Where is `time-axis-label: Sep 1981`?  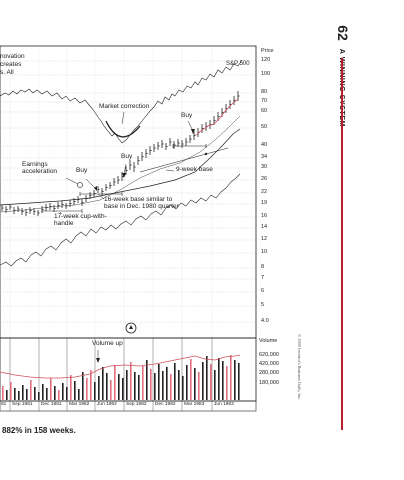 time-axis-label: Sep 1981 is located at coordinates (22, 404).